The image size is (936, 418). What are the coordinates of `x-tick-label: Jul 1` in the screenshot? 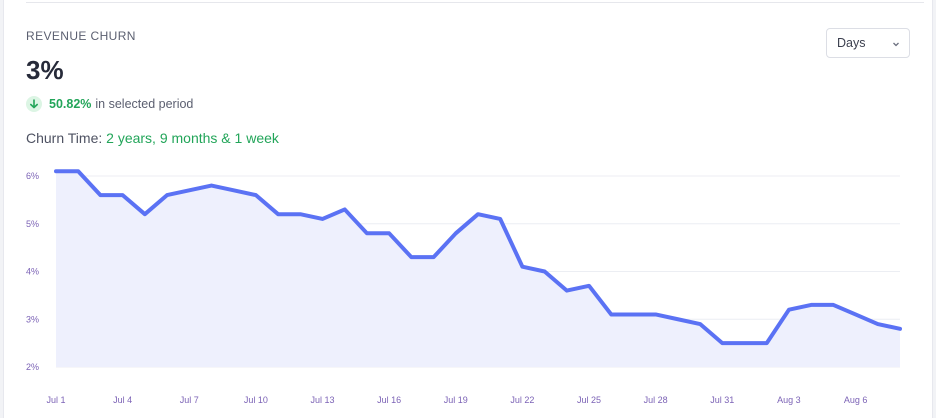 It's located at (55, 400).